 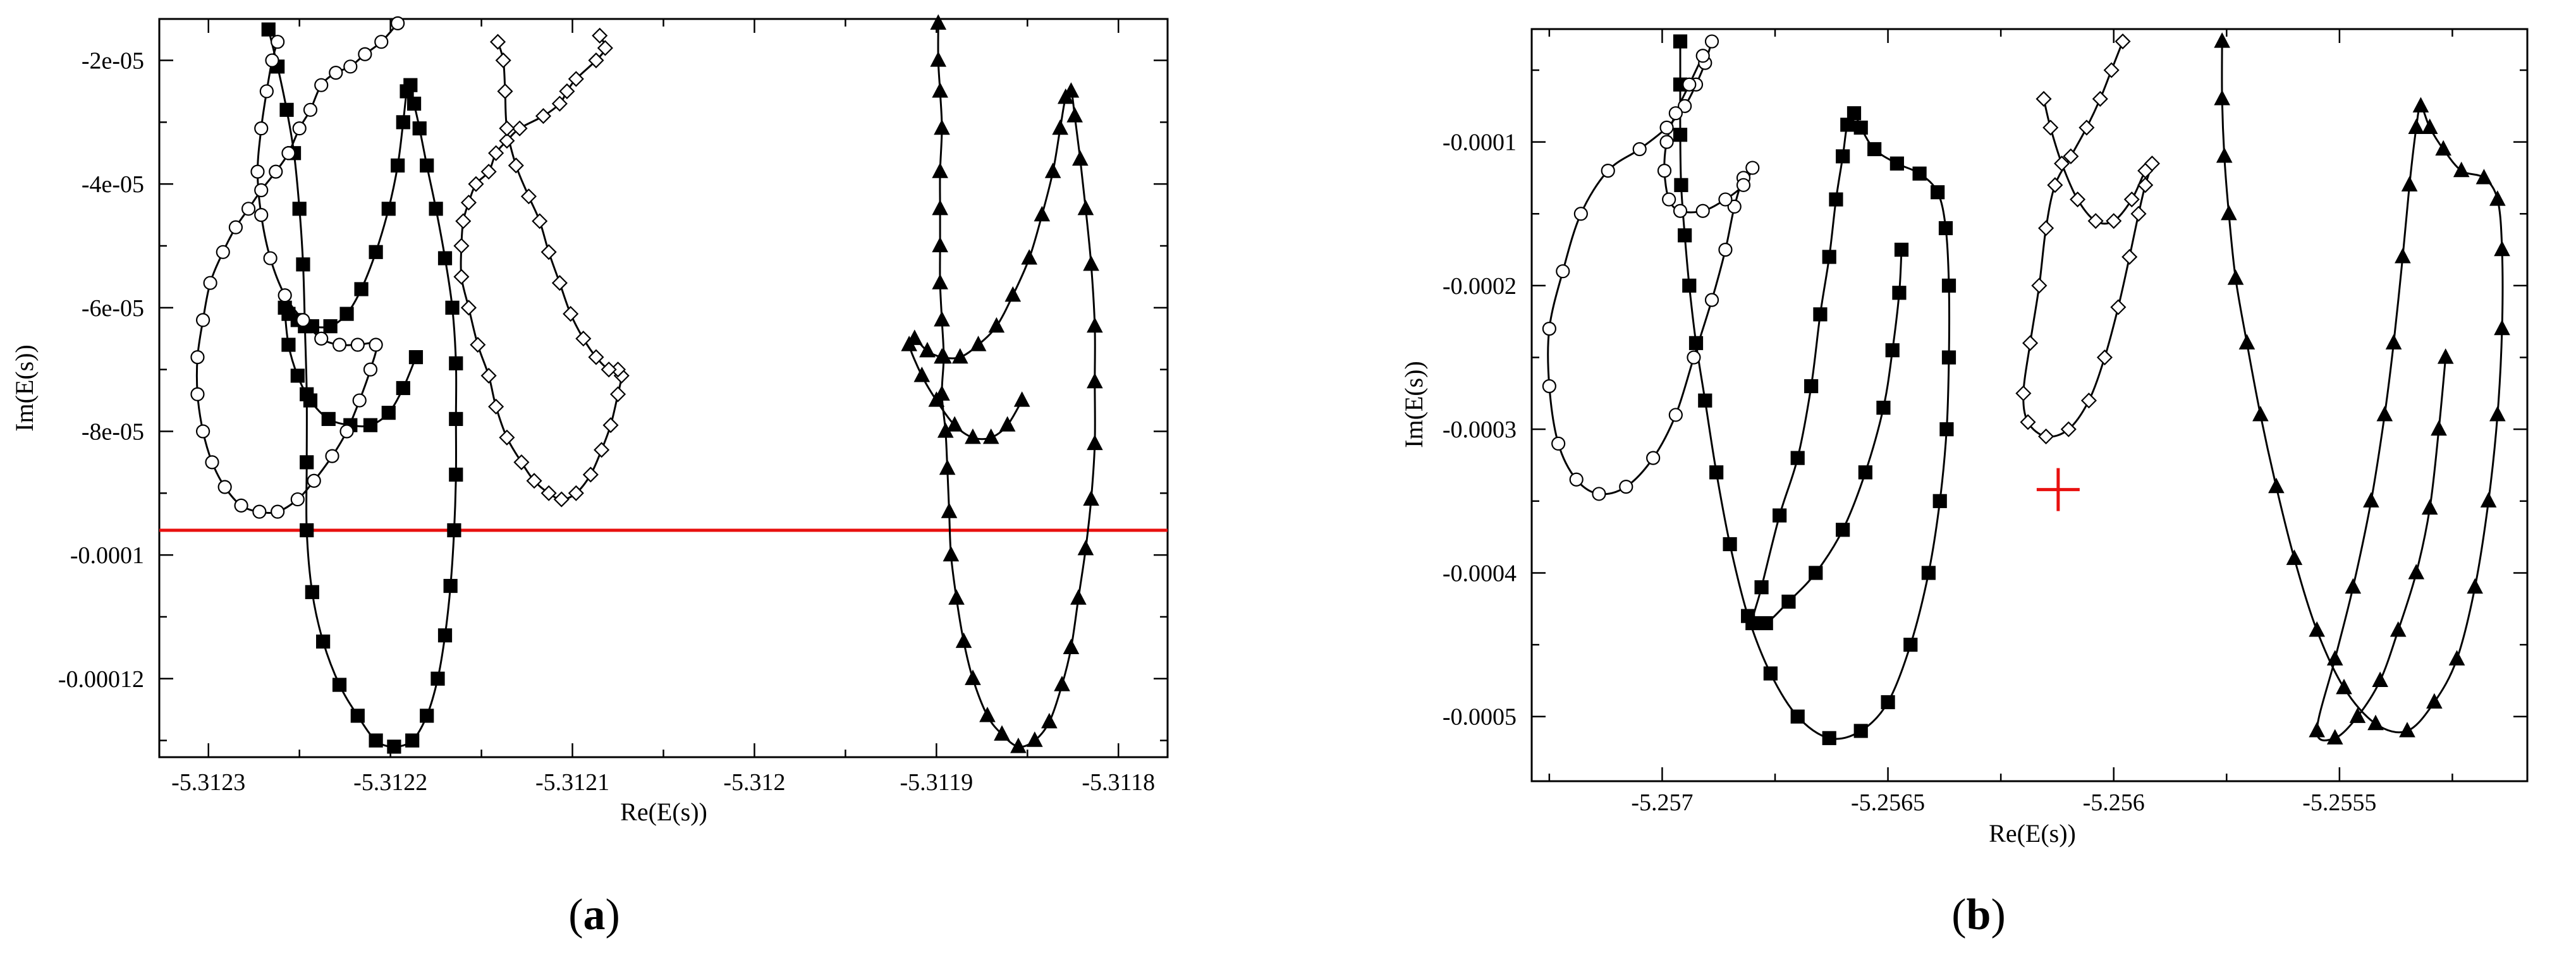 I want to click on x-tick-label: -5.257, so click(x=1662, y=803).